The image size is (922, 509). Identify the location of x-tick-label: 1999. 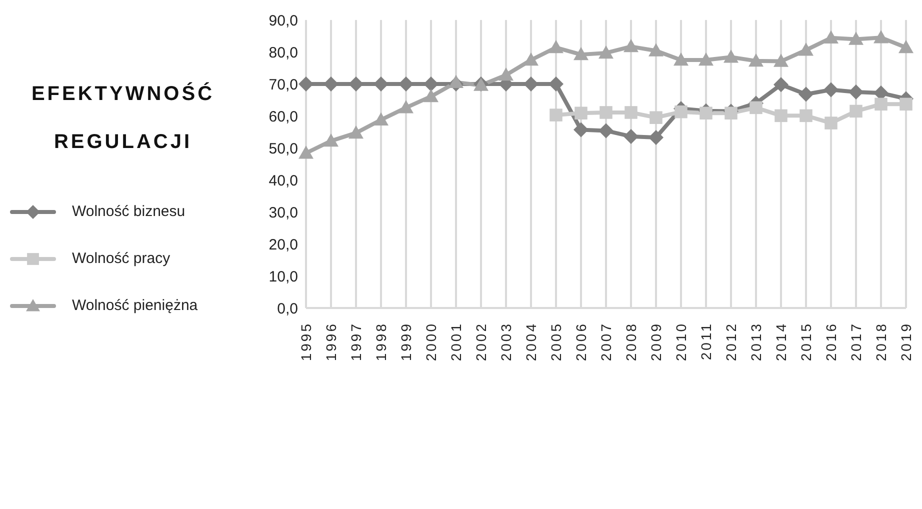
(406, 342).